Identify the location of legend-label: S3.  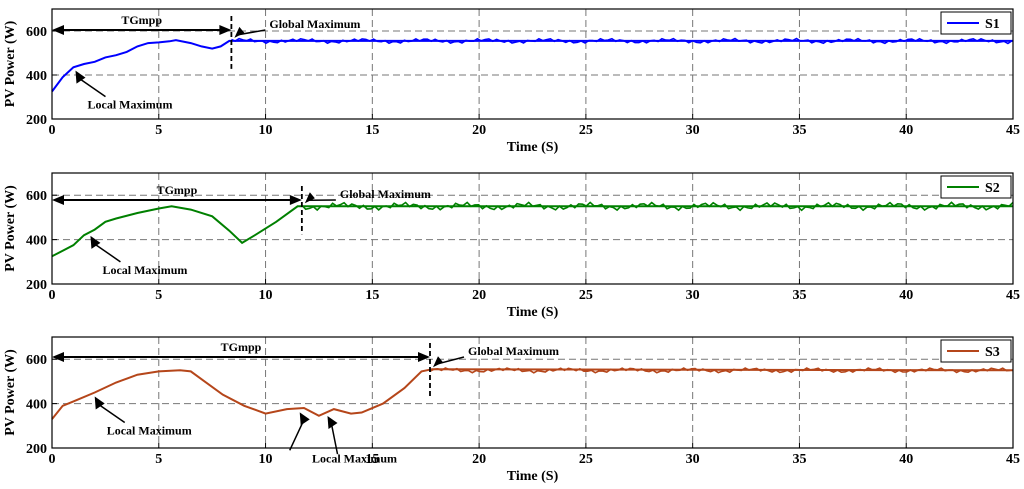
(992, 352).